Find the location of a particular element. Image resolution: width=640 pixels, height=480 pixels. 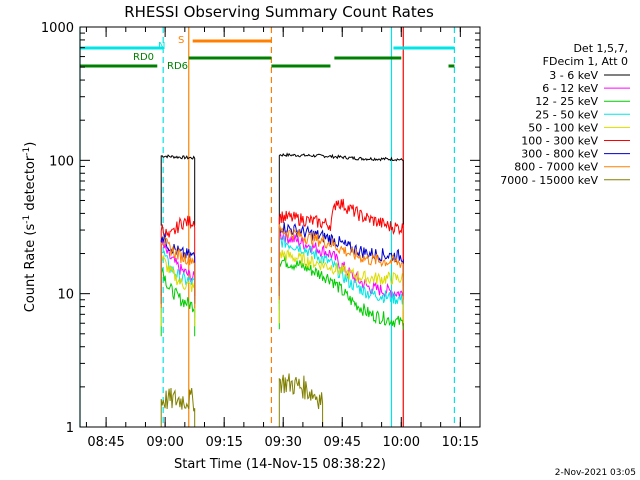

timestamp-stamp: 2-Nov-2021 03:05 is located at coordinates (595, 473).